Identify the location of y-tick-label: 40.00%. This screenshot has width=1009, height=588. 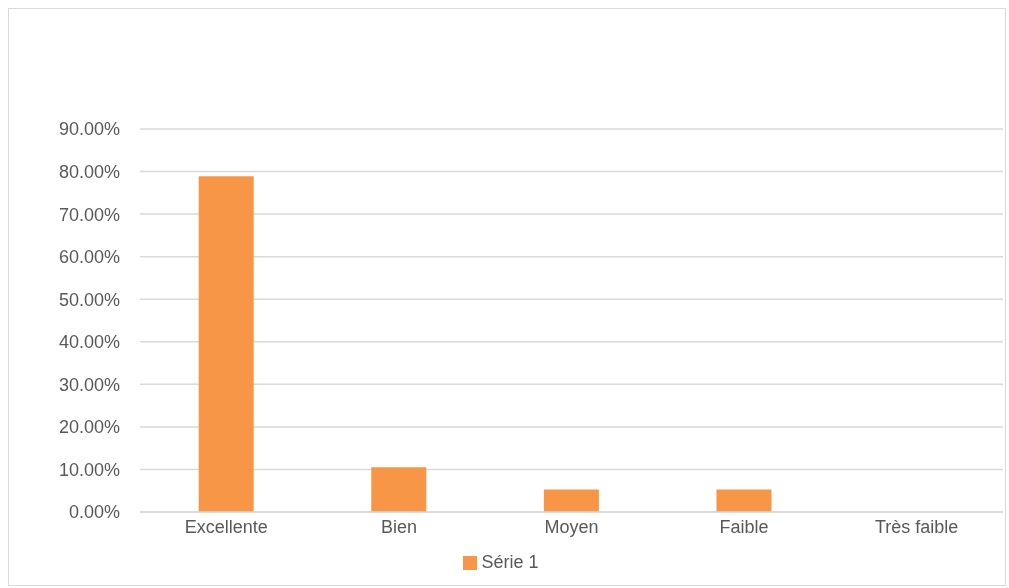
(89, 342).